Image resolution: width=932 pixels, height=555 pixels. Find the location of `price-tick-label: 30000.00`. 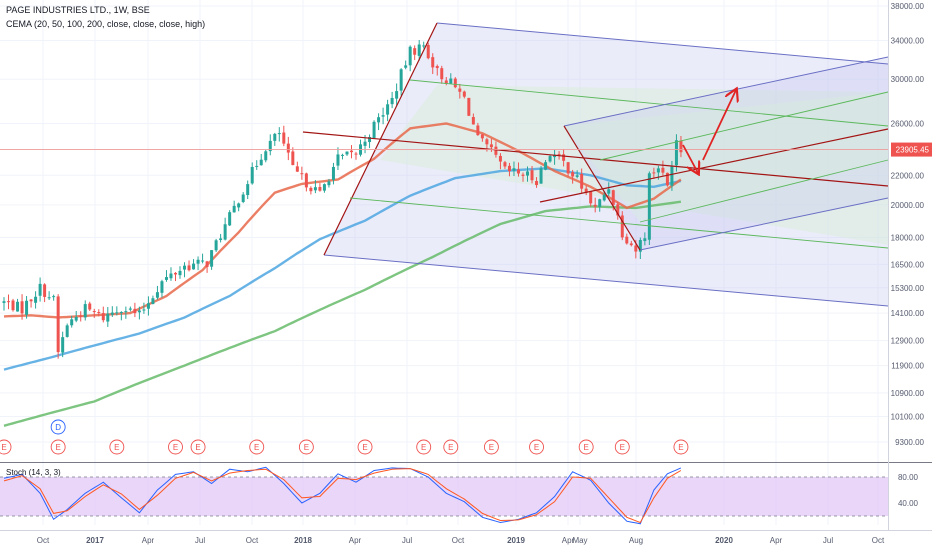

price-tick-label: 30000.00 is located at coordinates (908, 79).